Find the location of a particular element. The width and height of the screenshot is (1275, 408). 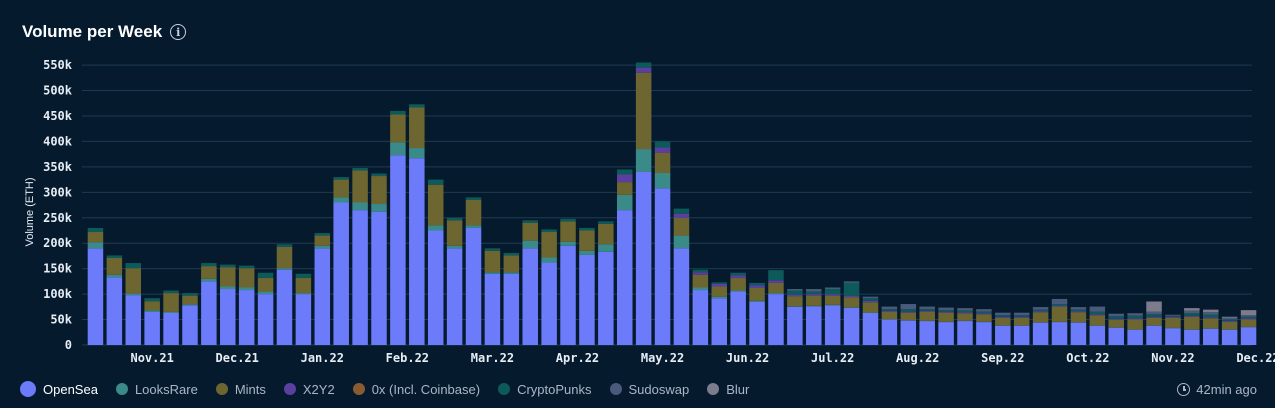

legend-item: Blur is located at coordinates (728, 389).